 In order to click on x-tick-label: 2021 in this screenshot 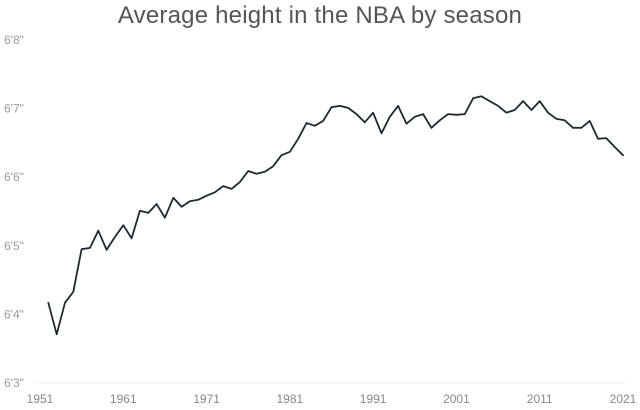, I will do `click(623, 399)`.